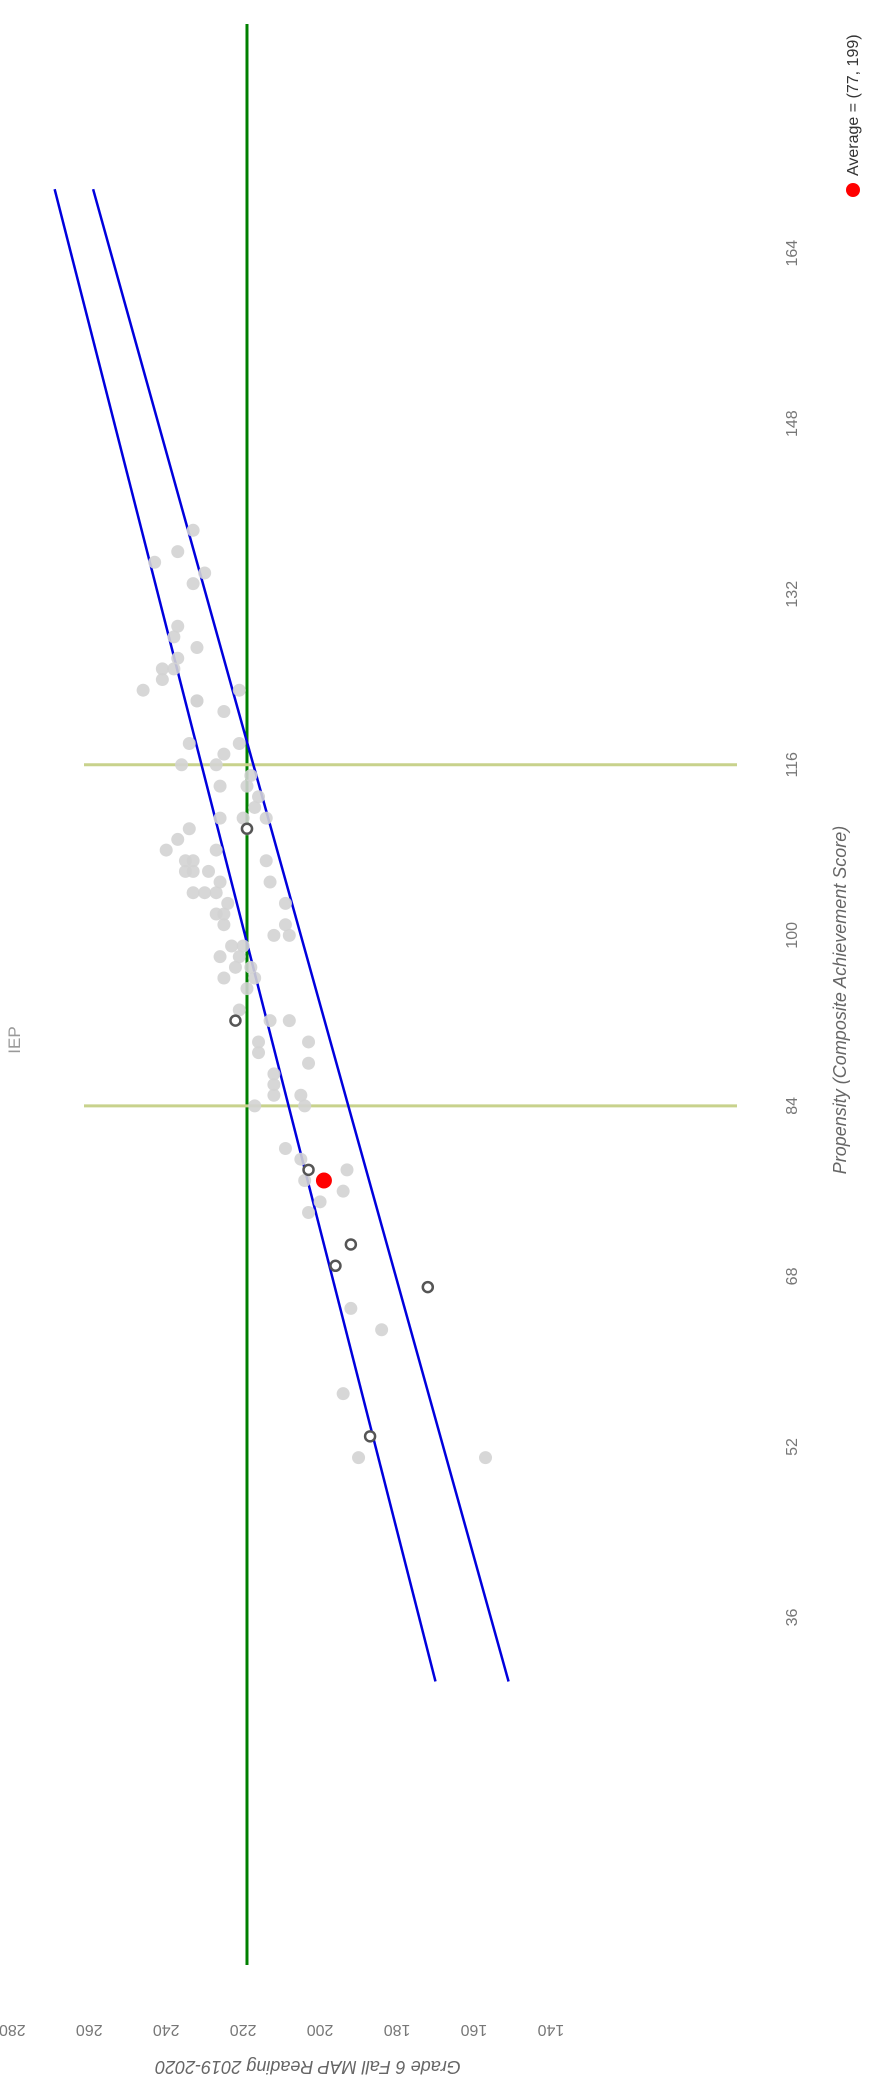 The image size is (869, 2080). Describe the element at coordinates (550, 2029) in the screenshot. I see `y-tick-label: 140` at that location.